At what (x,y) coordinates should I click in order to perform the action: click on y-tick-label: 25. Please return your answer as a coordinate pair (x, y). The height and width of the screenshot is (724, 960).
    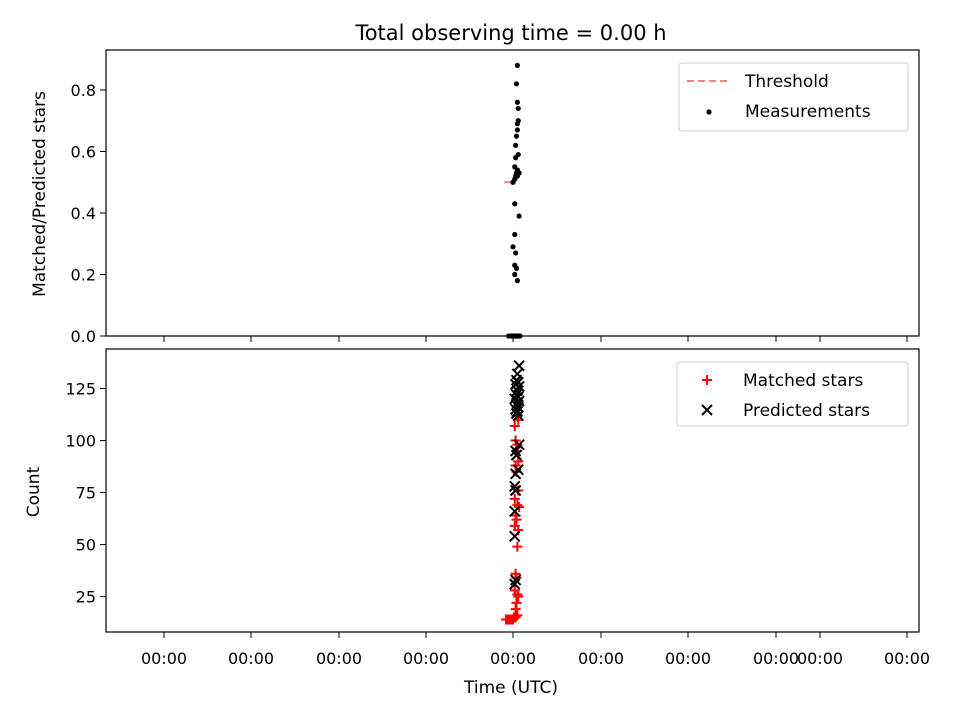
    Looking at the image, I should click on (86, 597).